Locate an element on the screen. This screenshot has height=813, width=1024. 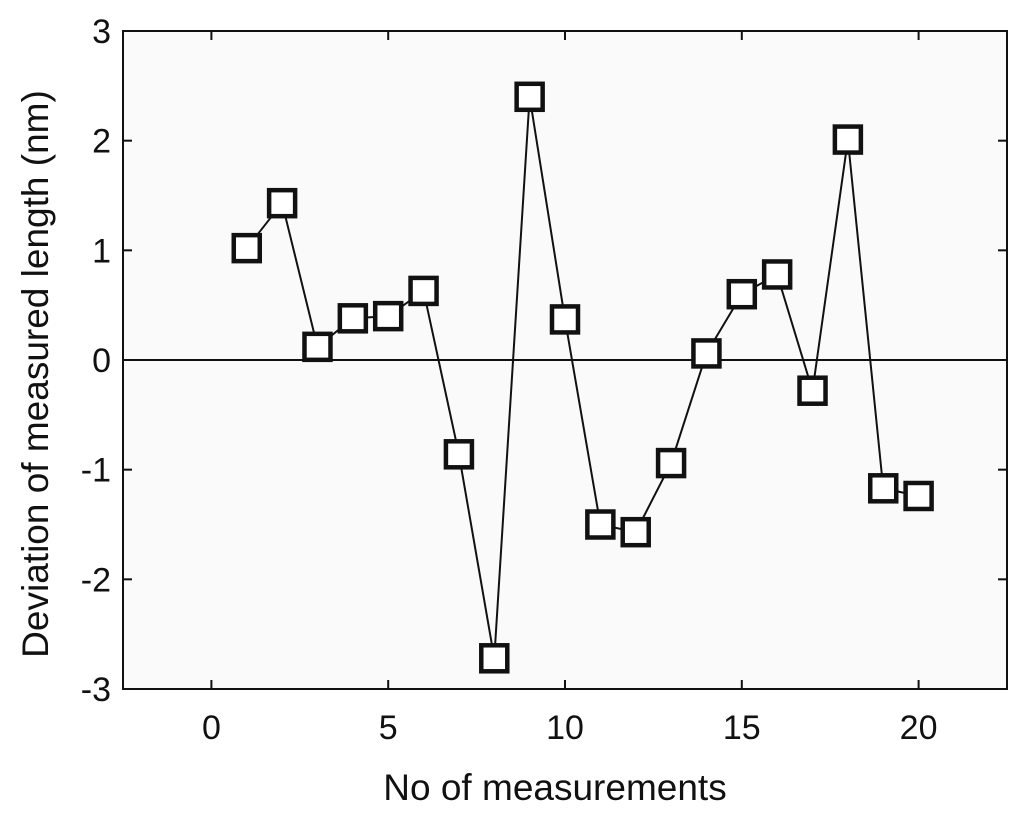
y-tick-label: -1 is located at coordinates (96, 471).